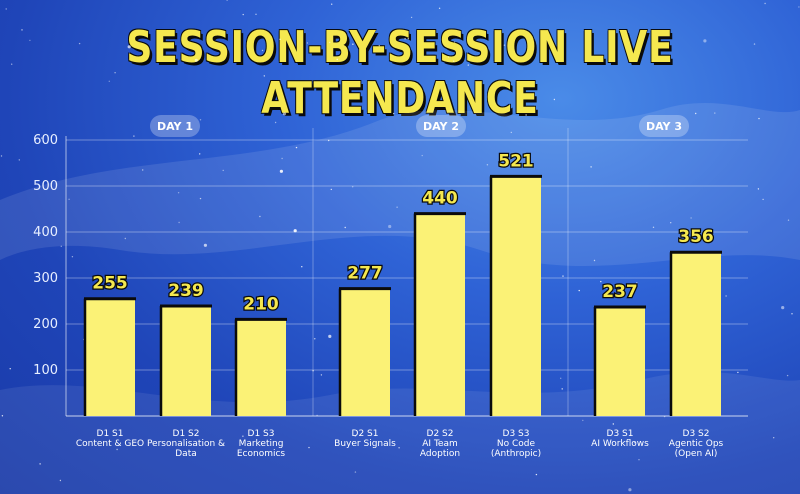 The image size is (800, 494). Describe the element at coordinates (186, 454) in the screenshot. I see `category-label-line: Data` at that location.